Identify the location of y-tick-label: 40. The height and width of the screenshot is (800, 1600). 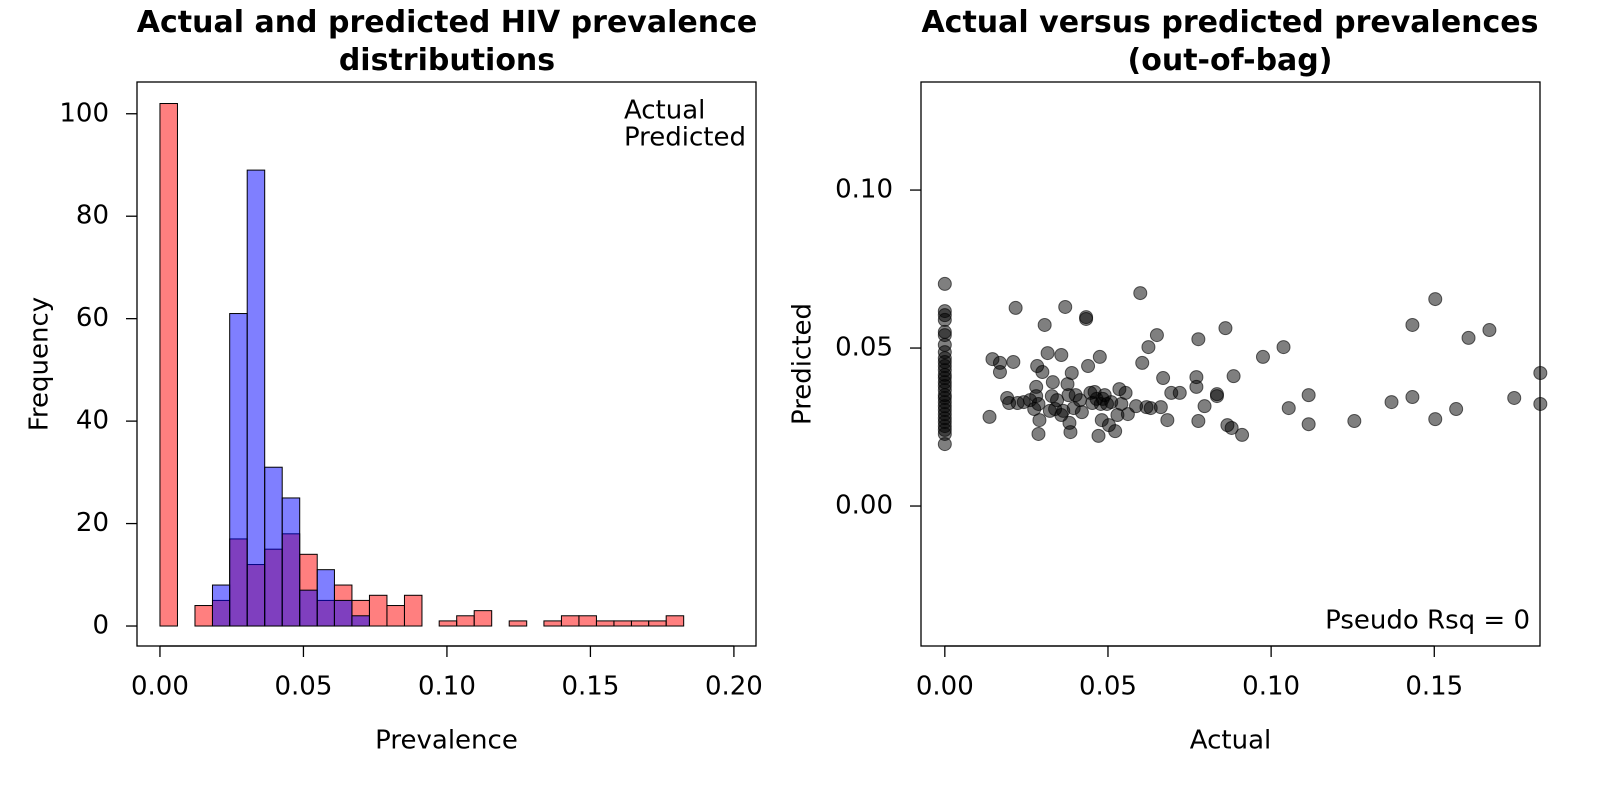
(92, 421).